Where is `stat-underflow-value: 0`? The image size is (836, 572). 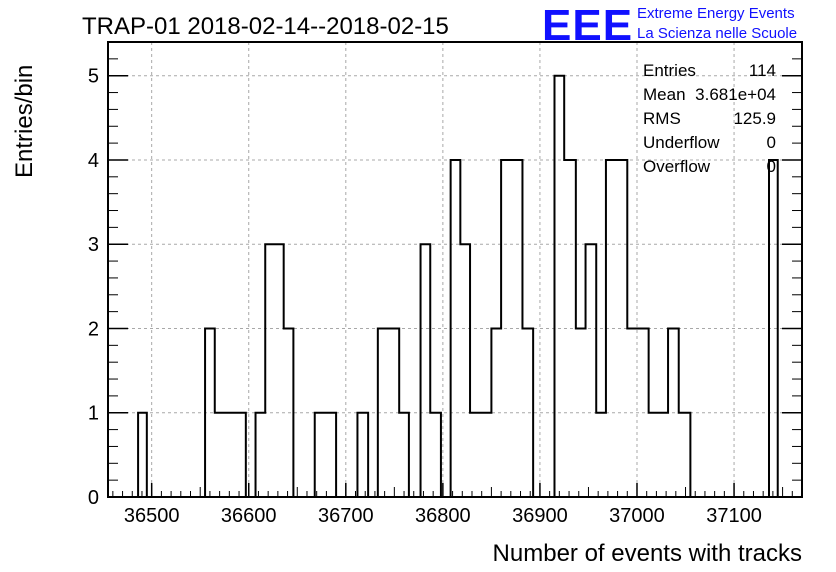 stat-underflow-value: 0 is located at coordinates (771, 142).